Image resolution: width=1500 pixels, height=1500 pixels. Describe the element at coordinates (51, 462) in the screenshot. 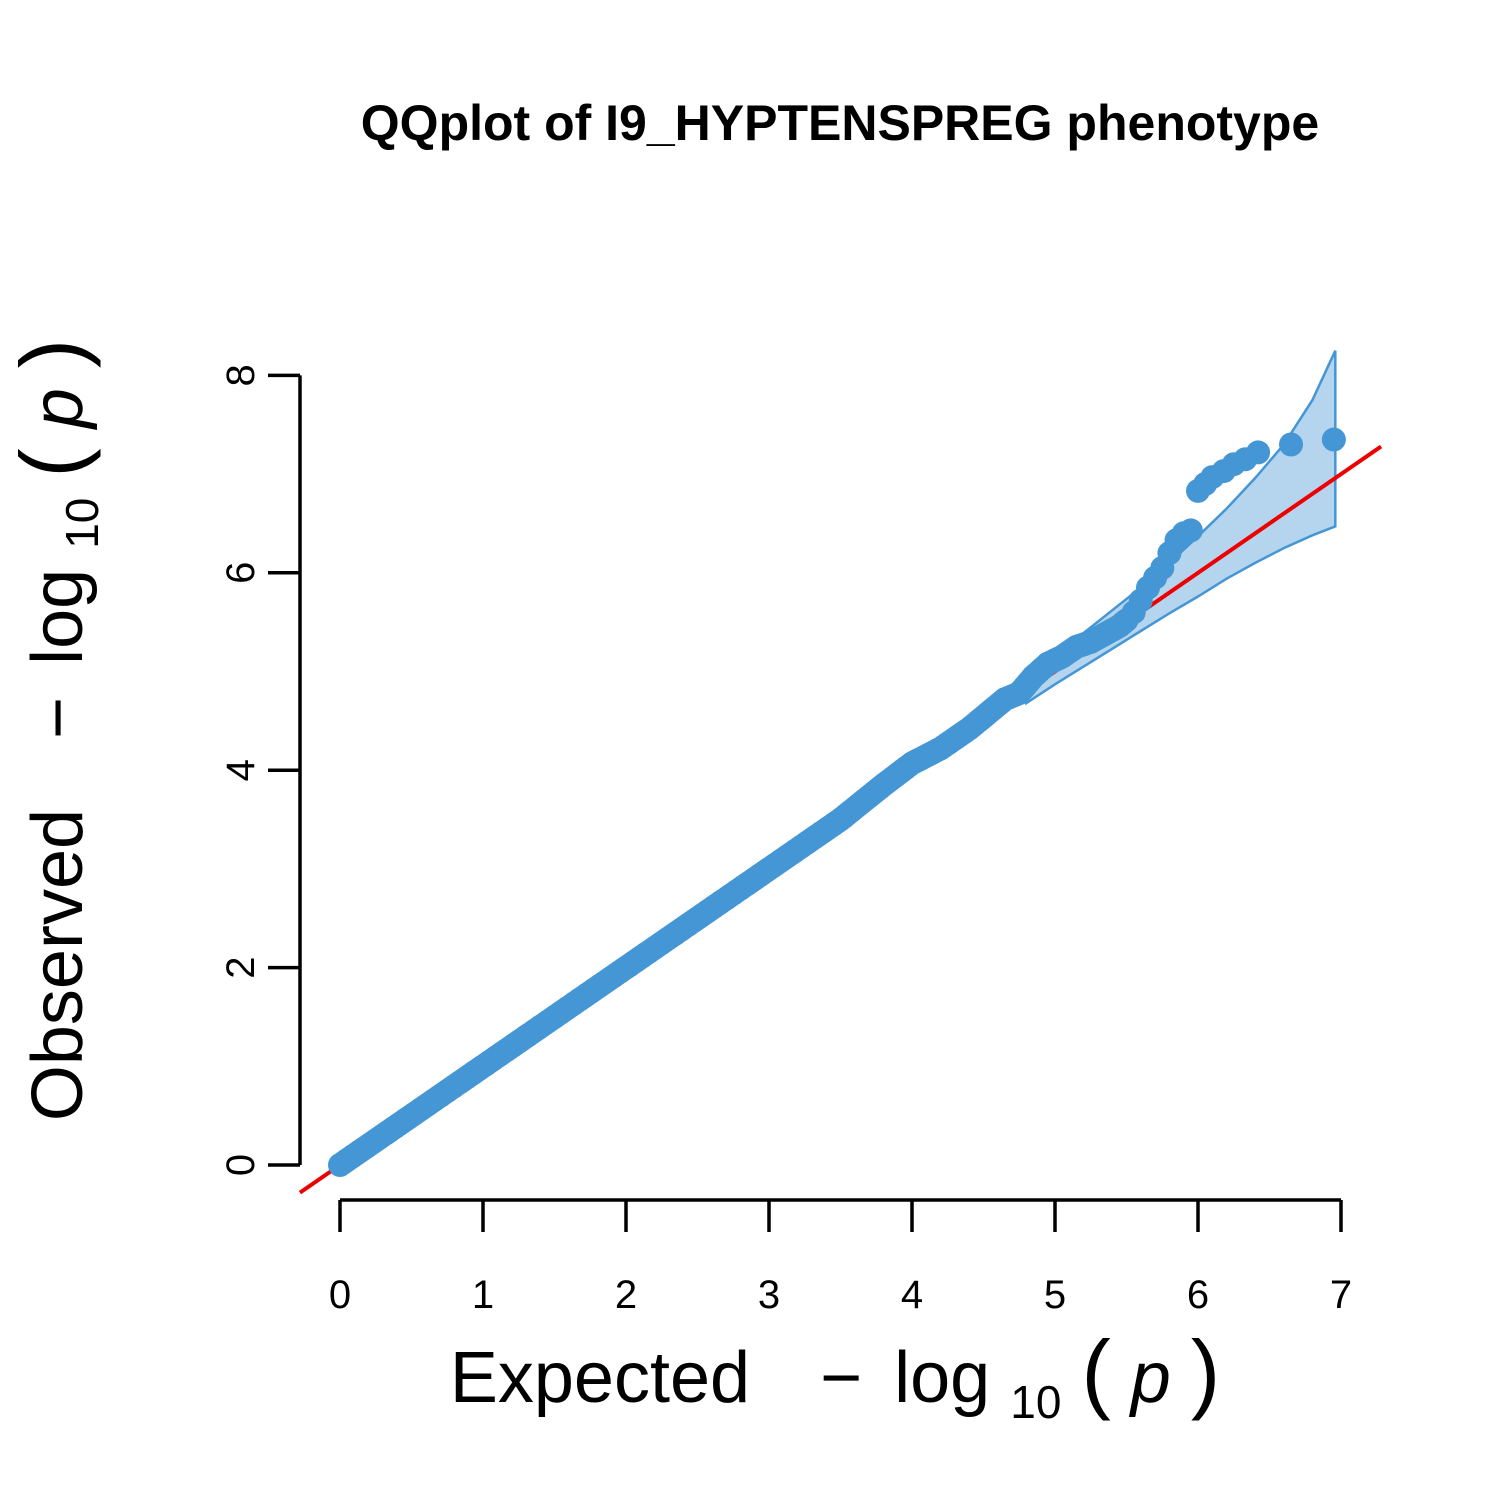

I see `y-axis-label-open-paren: (` at that location.